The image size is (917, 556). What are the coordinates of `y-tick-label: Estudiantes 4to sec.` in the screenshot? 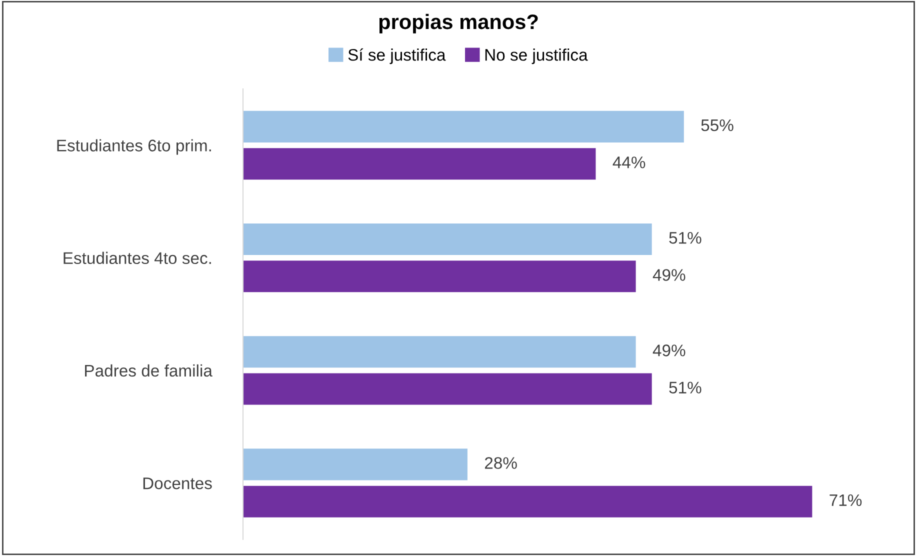 It's located at (137, 258).